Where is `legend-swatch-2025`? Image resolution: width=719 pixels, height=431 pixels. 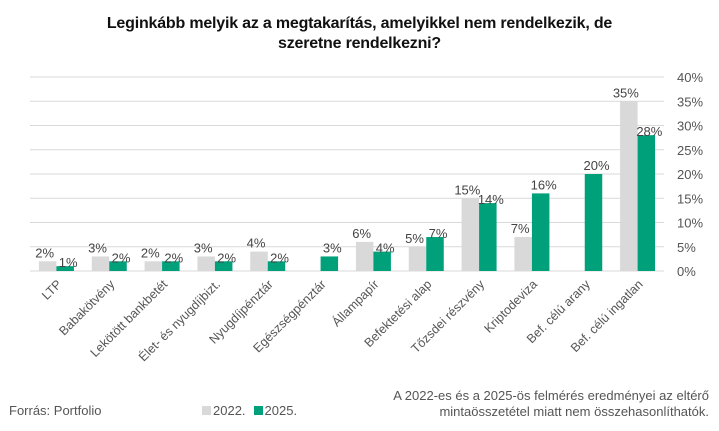 legend-swatch-2025 is located at coordinates (258, 410).